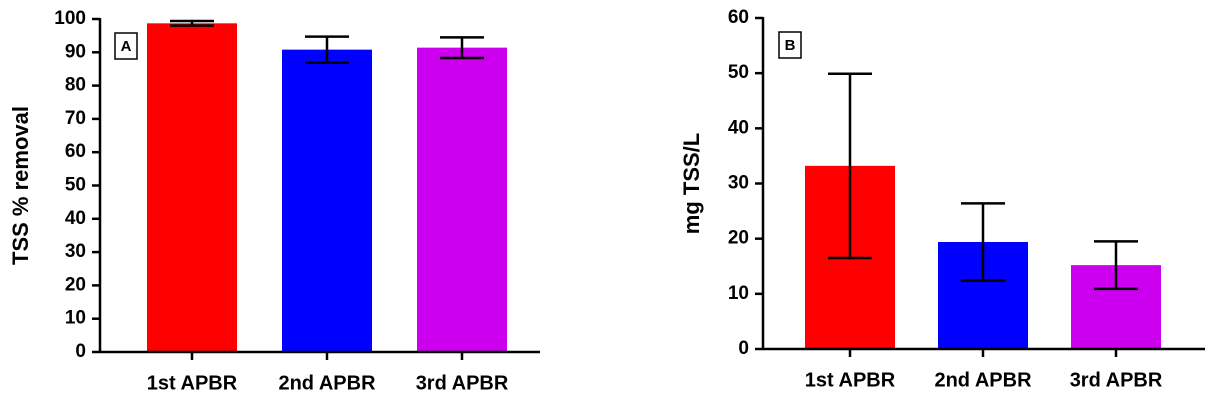 The width and height of the screenshot is (1213, 401). What do you see at coordinates (75, 85) in the screenshot?
I see `y-tick-label: 80` at bounding box center [75, 85].